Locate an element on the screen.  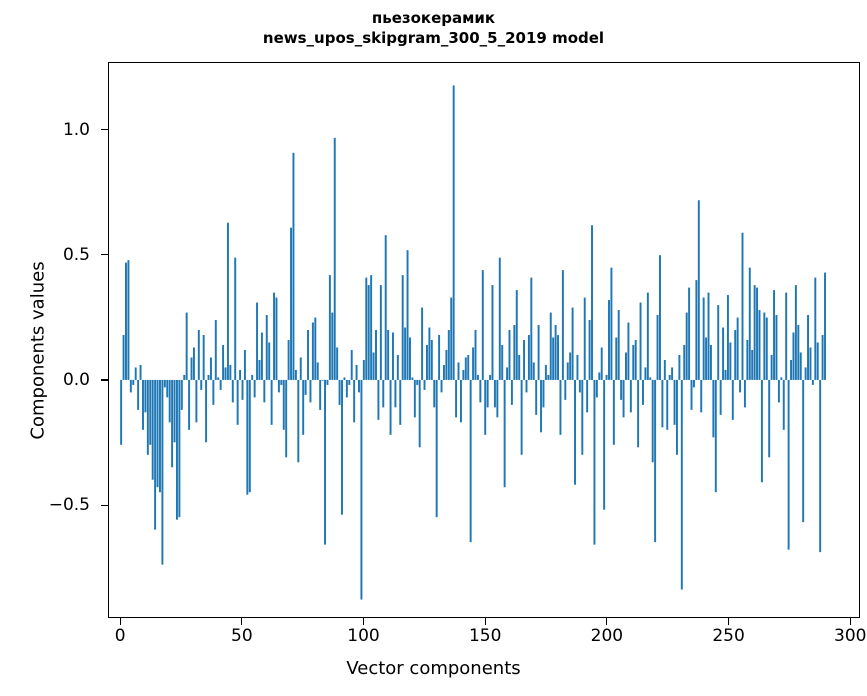
x-axis-label: Vector components is located at coordinates (433, 668).